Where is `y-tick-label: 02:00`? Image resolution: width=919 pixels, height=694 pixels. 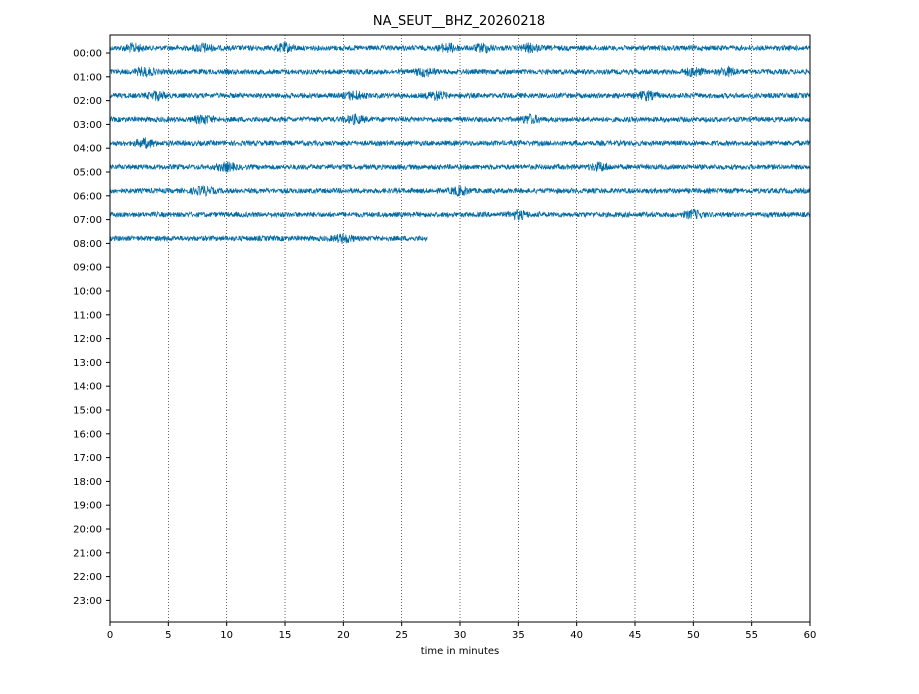
y-tick-label: 02:00 is located at coordinates (87, 101).